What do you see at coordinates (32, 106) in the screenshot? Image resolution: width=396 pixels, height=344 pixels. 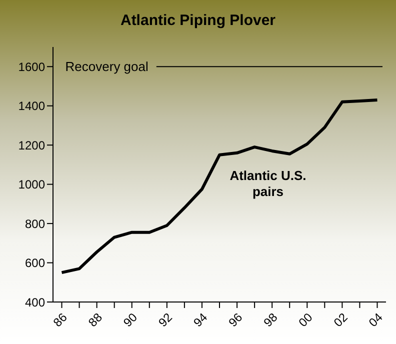 I see `y-tick-label: 1400` at bounding box center [32, 106].